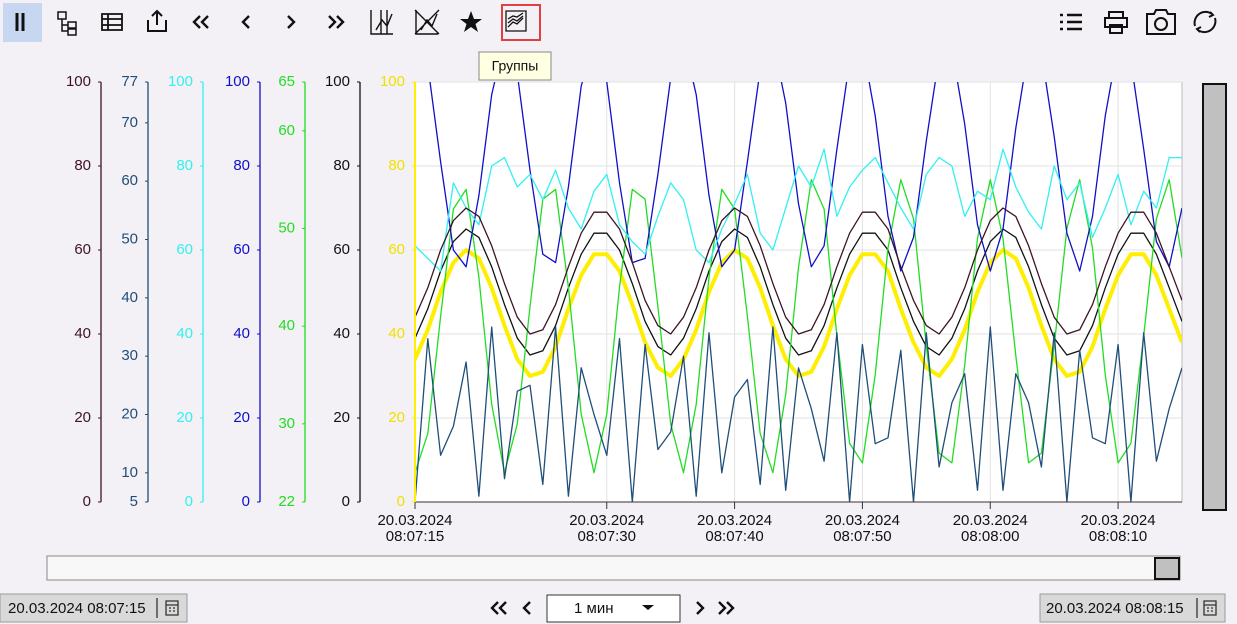  What do you see at coordinates (286, 501) in the screenshot?
I see `y-tick-label: 22` at bounding box center [286, 501].